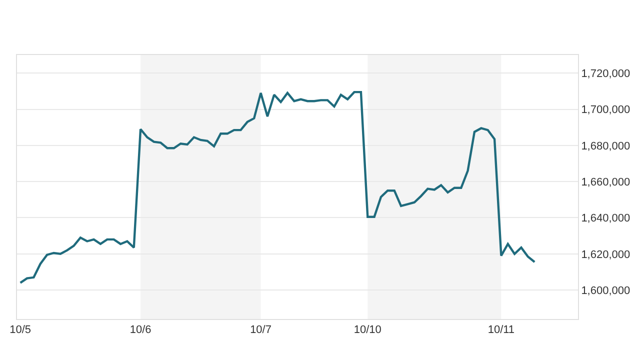 This screenshot has width=640, height=346. What do you see at coordinates (605, 146) in the screenshot?
I see `y-tick-label: 1,680,000` at bounding box center [605, 146].